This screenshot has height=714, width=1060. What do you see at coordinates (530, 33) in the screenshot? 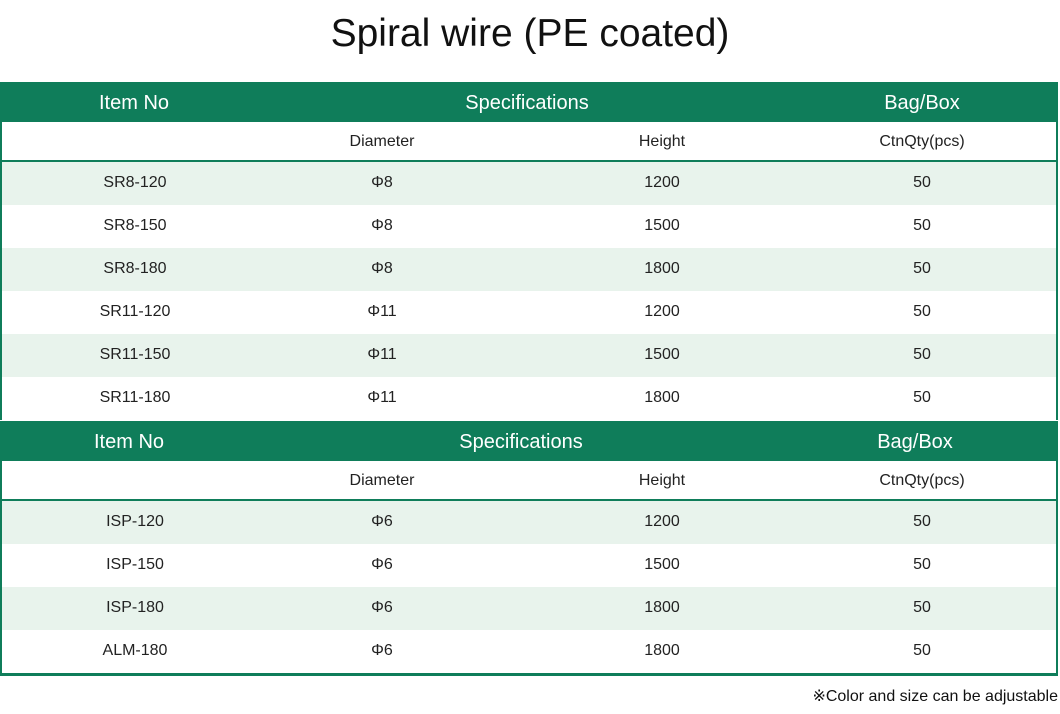
I see `page-title: Spiral wire (PE coated)` at bounding box center [530, 33].